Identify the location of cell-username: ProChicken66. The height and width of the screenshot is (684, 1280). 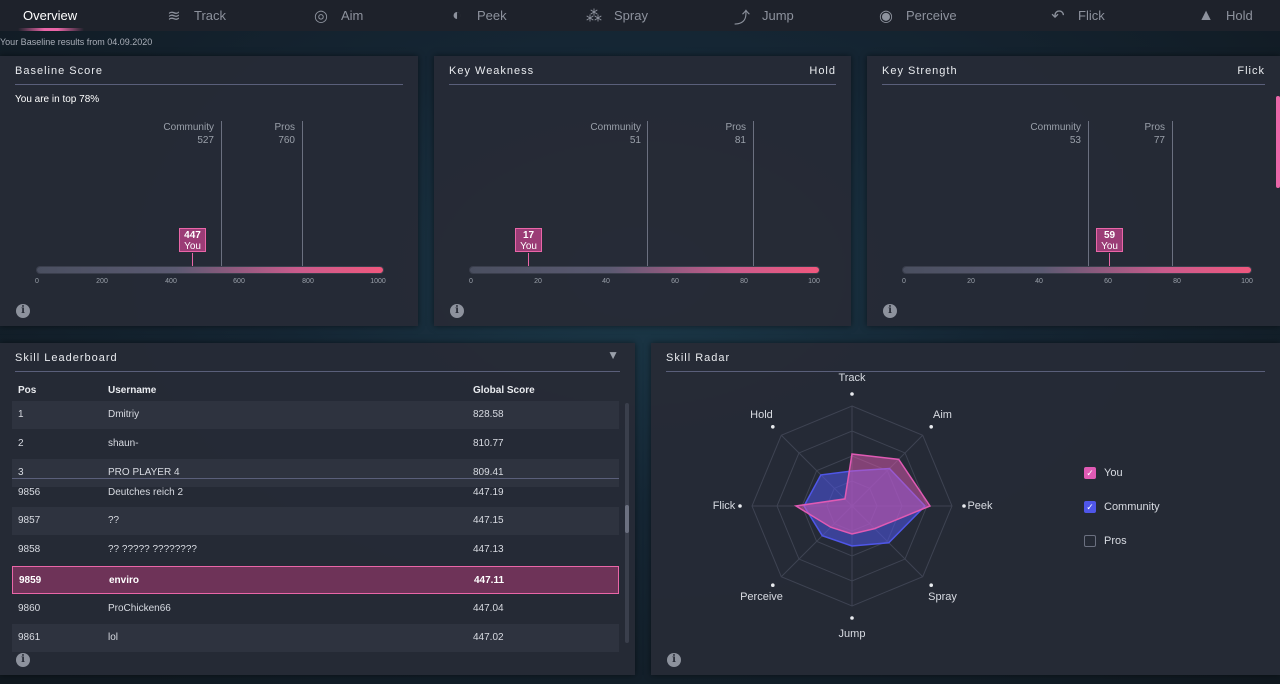
(139, 608).